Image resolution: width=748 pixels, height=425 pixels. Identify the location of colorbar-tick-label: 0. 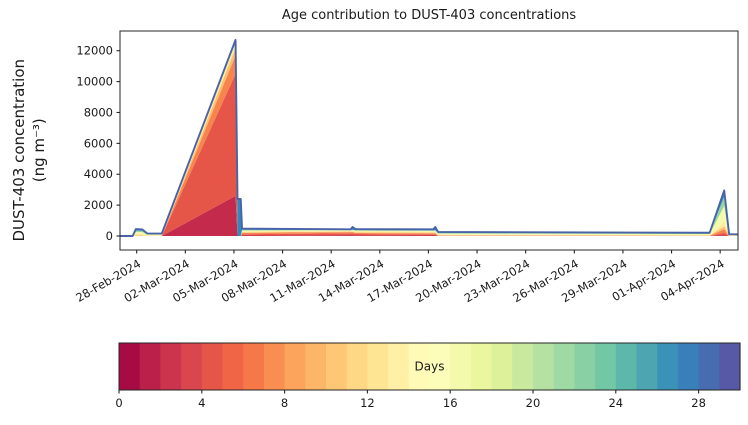
(118, 403).